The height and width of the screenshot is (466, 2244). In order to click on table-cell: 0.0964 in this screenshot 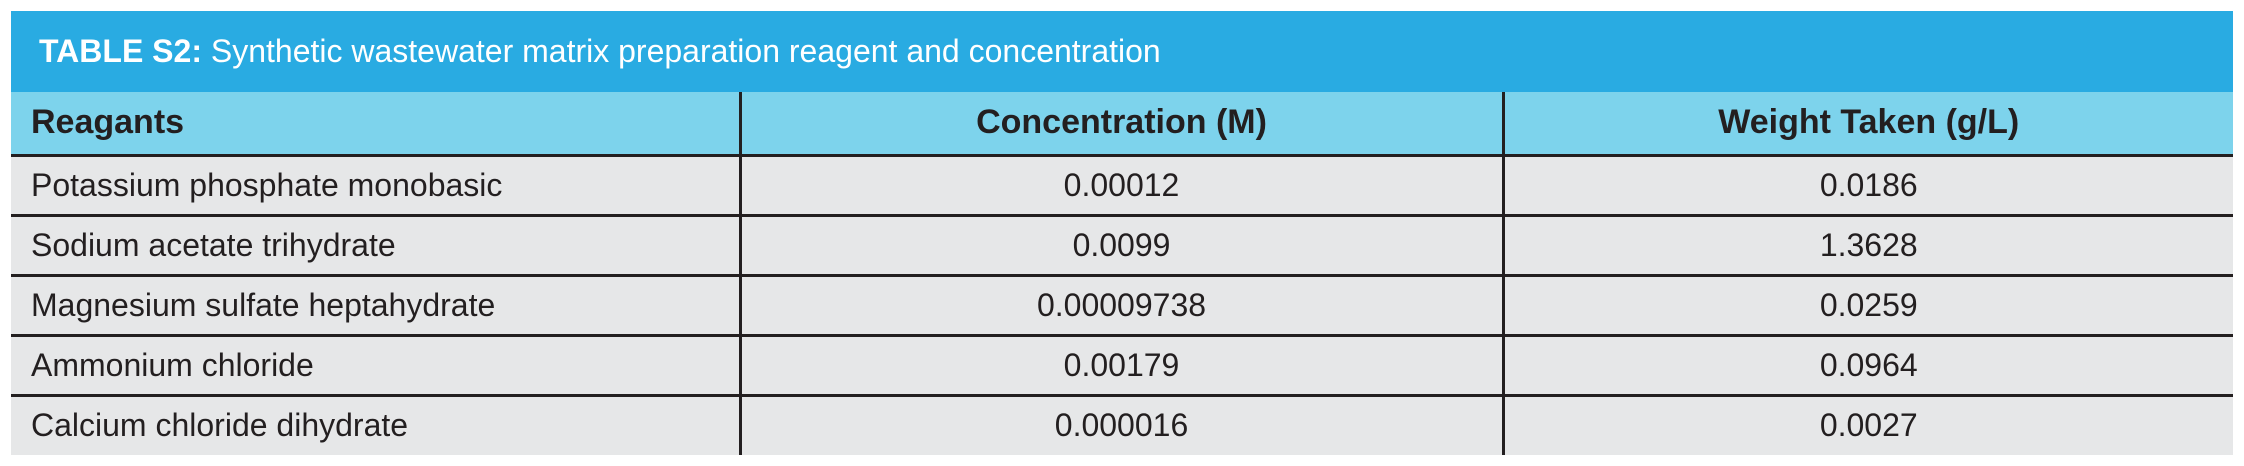, I will do `click(1867, 364)`.